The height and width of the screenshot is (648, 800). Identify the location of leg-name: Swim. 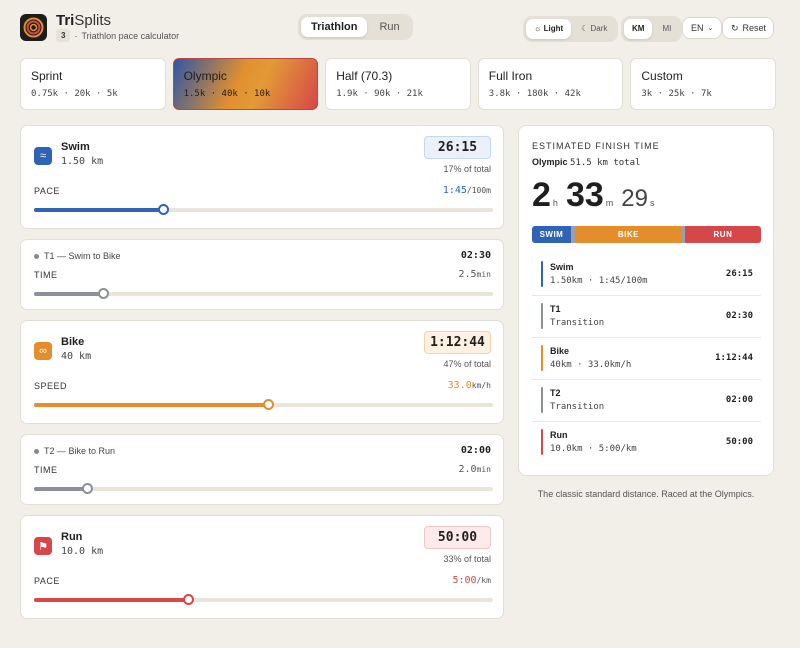
(75, 147).